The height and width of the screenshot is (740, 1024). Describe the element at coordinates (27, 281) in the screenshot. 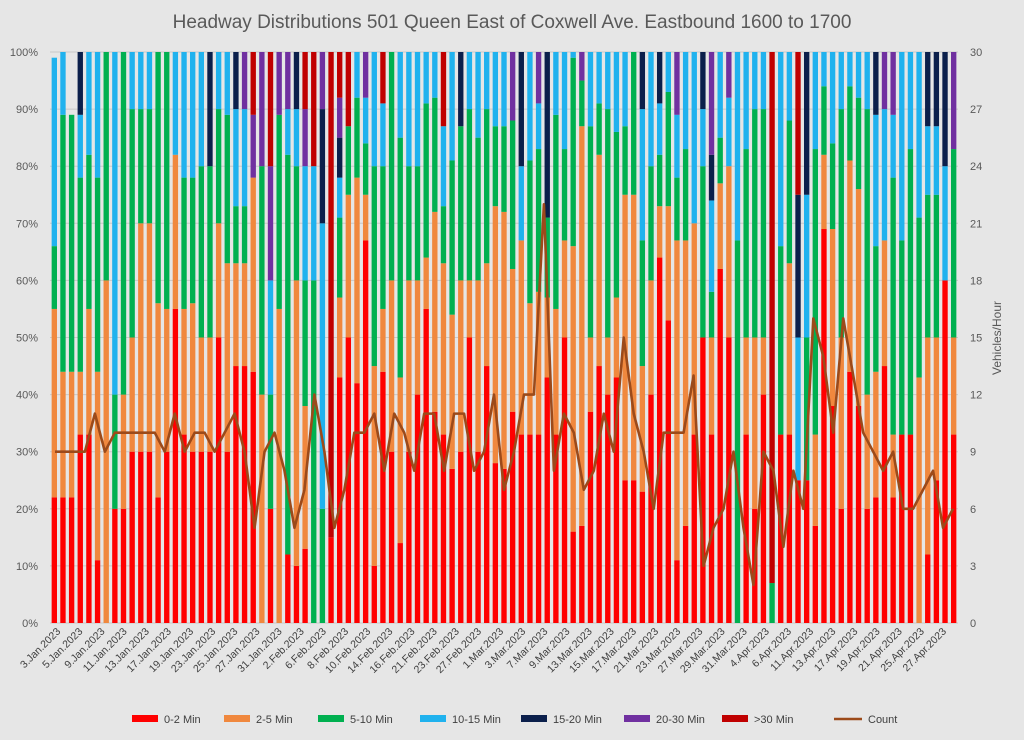

I see `y-tick-label: 60%` at that location.